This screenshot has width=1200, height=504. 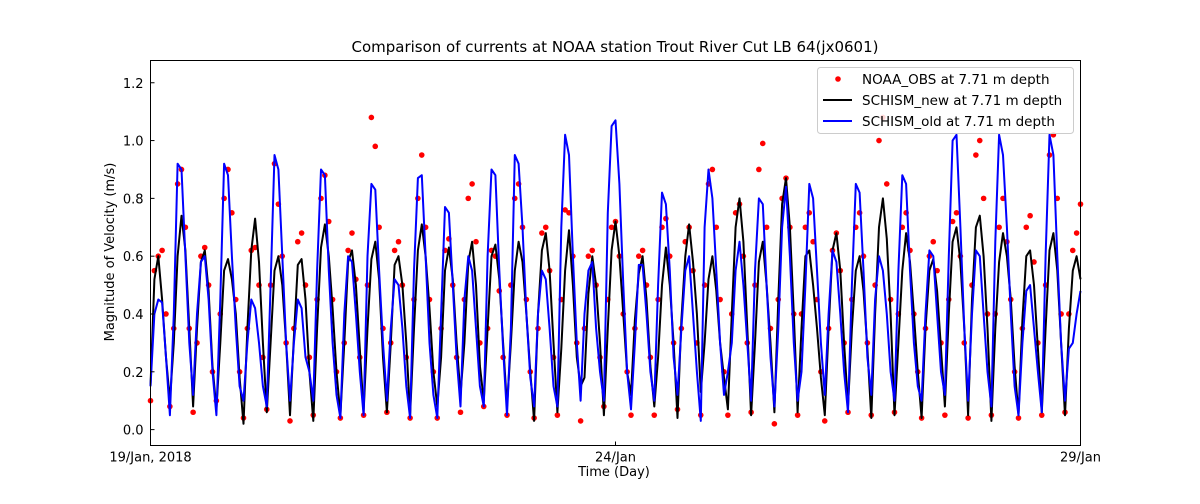 What do you see at coordinates (133, 373) in the screenshot?
I see `y-tick-label: 0.2` at bounding box center [133, 373].